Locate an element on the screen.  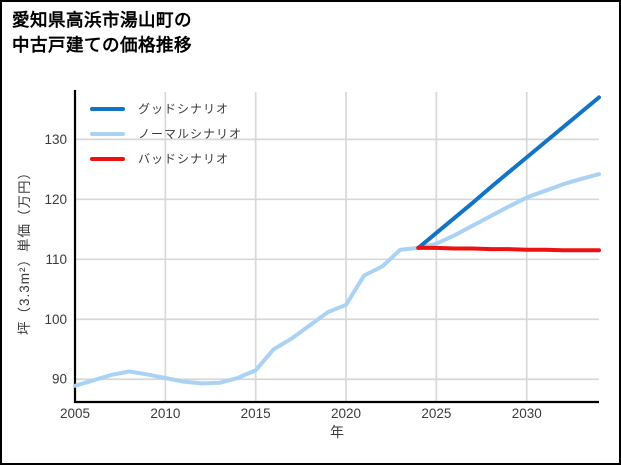
good-scenario-line is located at coordinates (508, 172).